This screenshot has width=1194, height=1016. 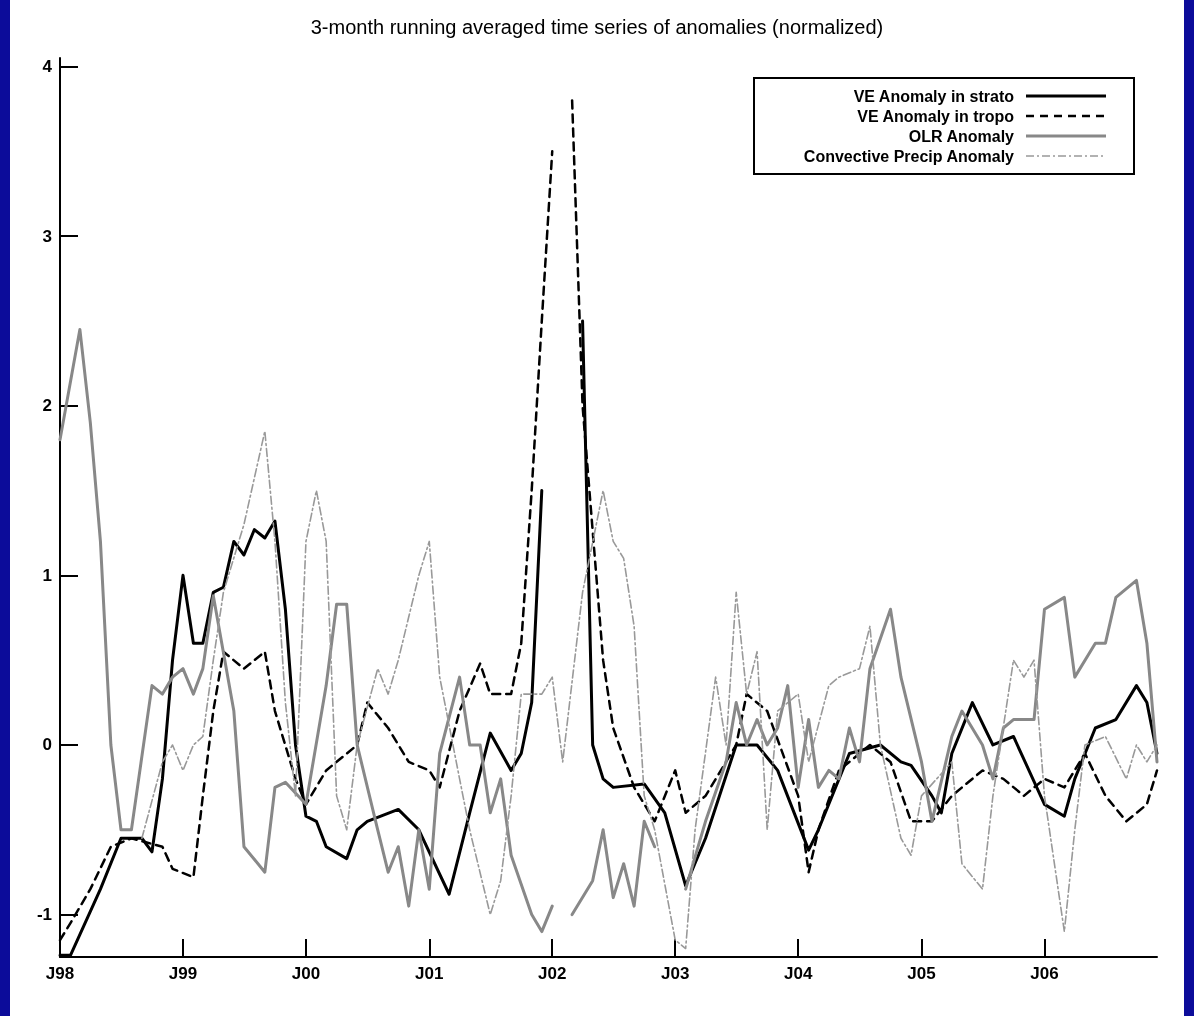 What do you see at coordinates (306, 973) in the screenshot?
I see `x-tick-label: J00` at bounding box center [306, 973].